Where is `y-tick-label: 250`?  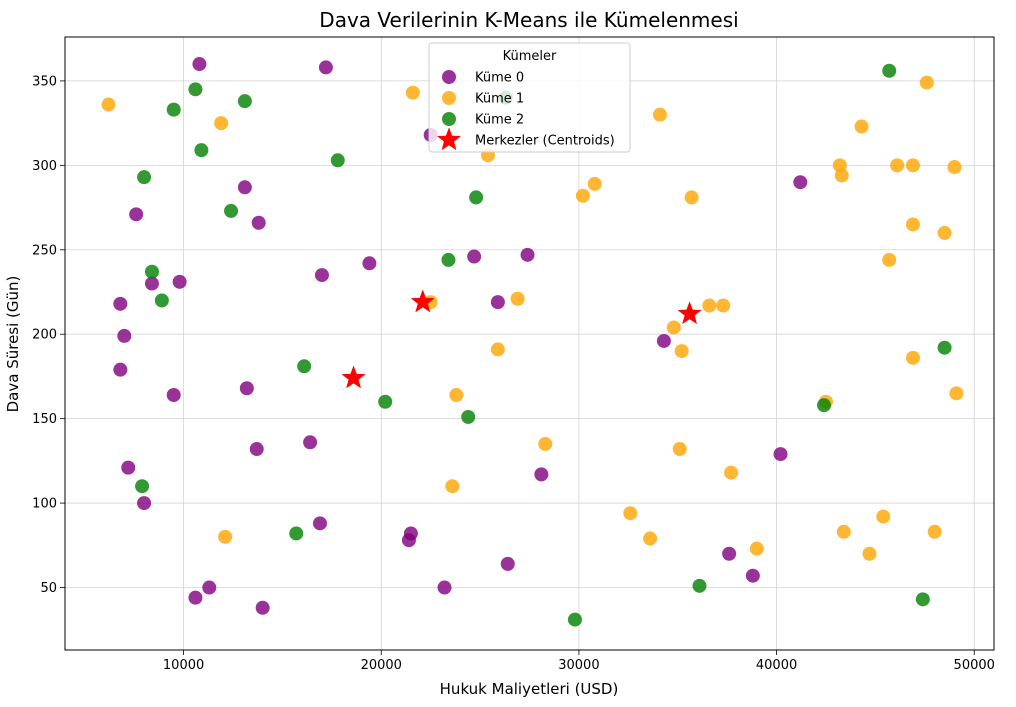 y-tick-label: 250 is located at coordinates (44, 250).